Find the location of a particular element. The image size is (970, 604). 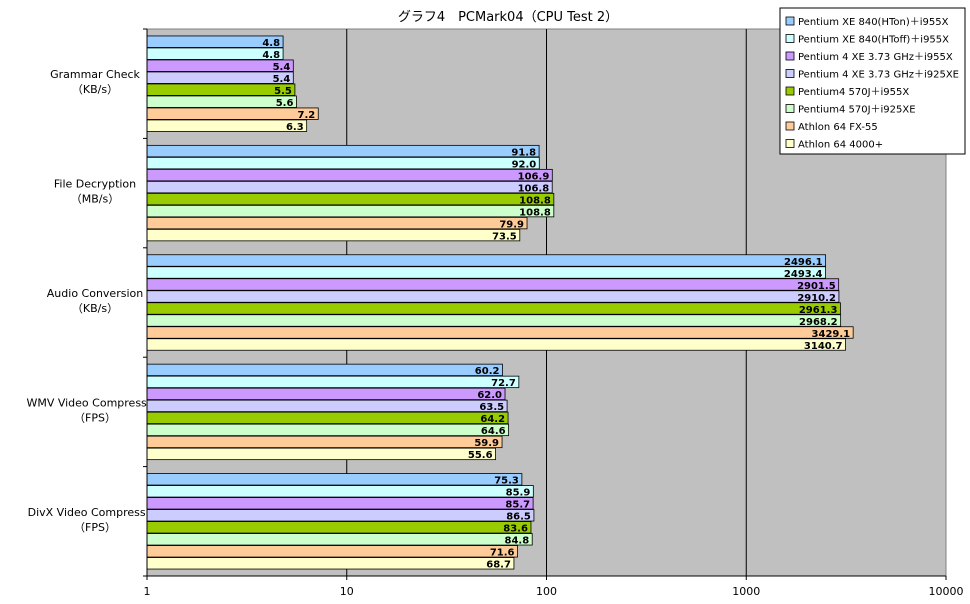

data-label: 3429.1 is located at coordinates (831, 334).